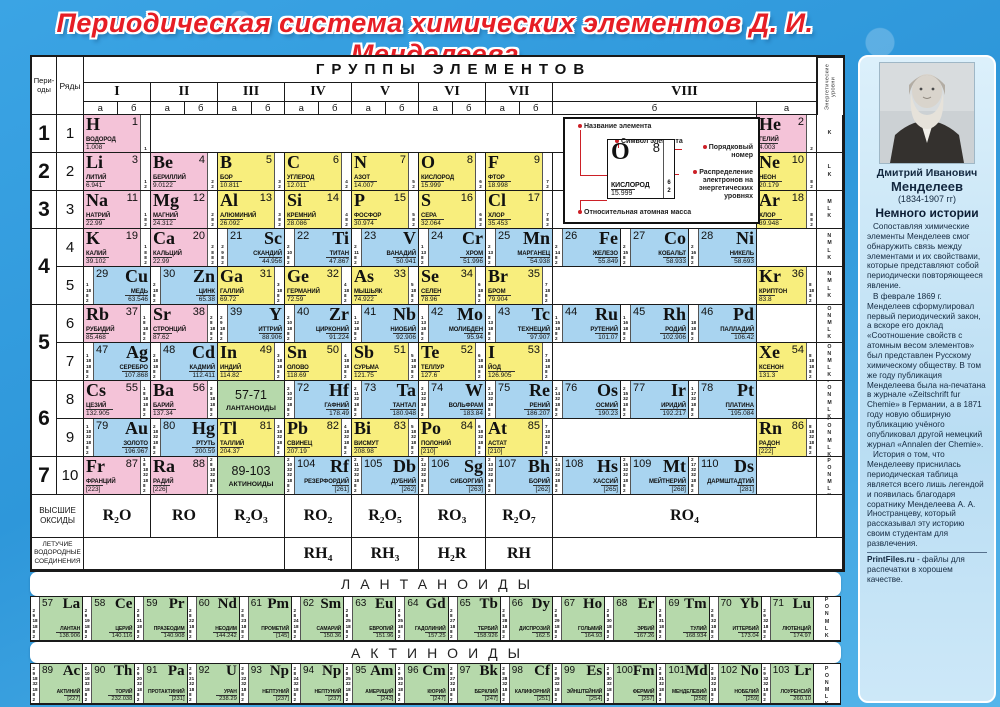 The width and height of the screenshot is (1000, 707). Describe the element at coordinates (452, 286) in the screenshot. I see `element-cell-Se-34: 6 18 8 2 Se 34 СЕЛЕН 78.96` at that location.